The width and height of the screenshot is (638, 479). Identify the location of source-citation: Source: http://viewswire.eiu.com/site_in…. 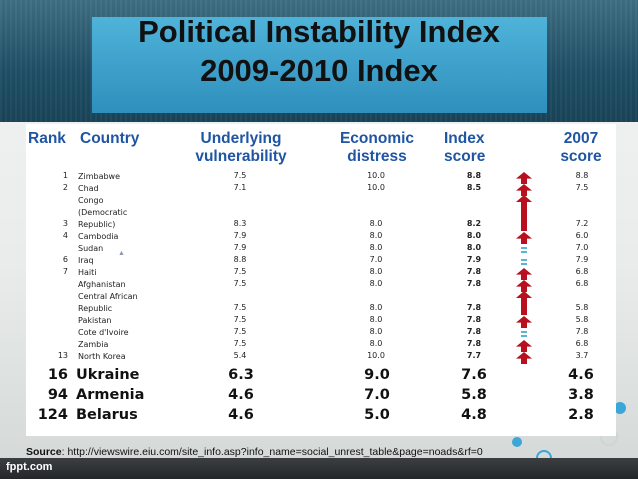
(254, 452).